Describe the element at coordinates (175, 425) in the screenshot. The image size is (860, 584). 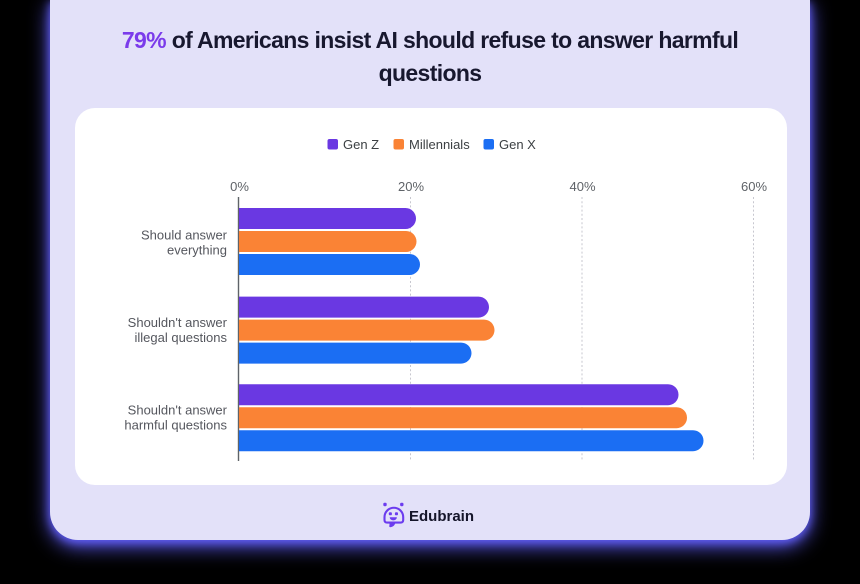
I see `svg-text: harmful questions` at that location.